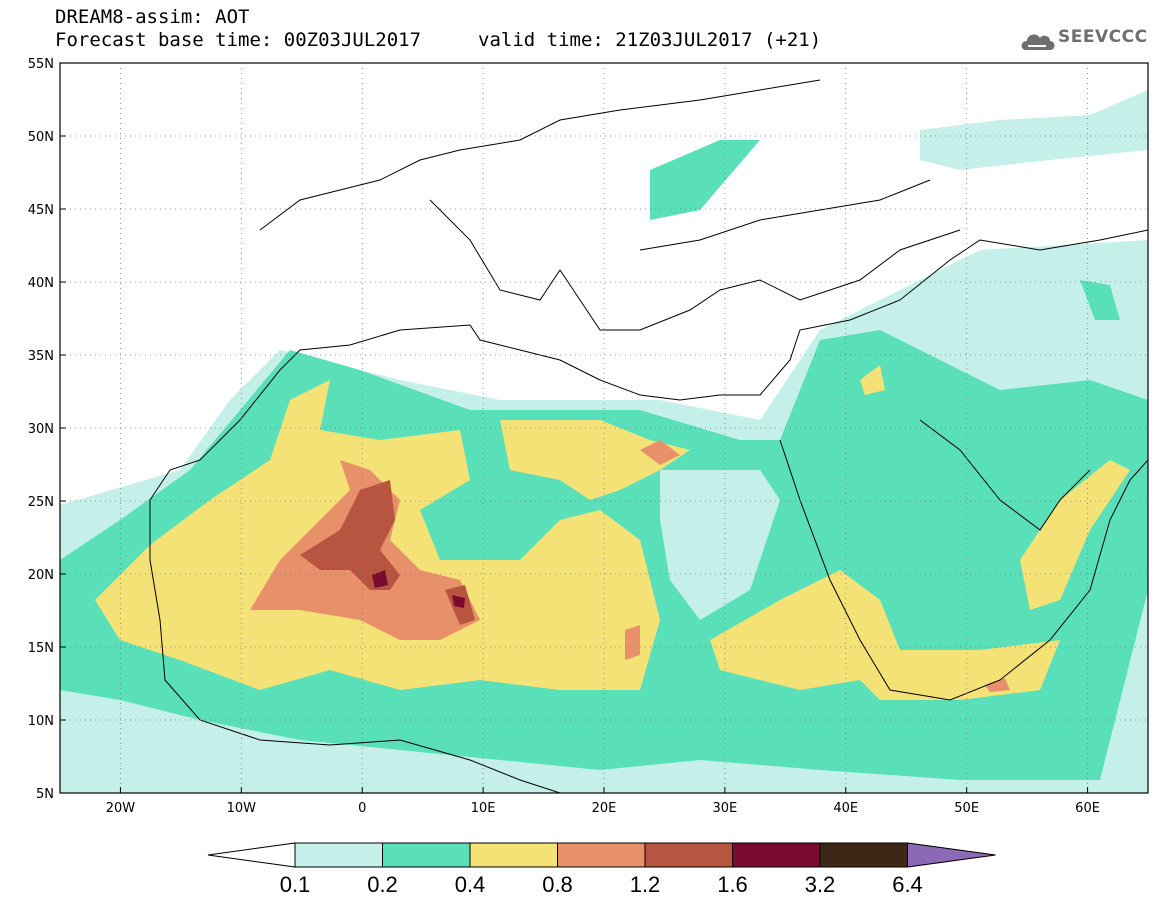  Describe the element at coordinates (45, 794) in the screenshot. I see `lat-label: 5N` at that location.